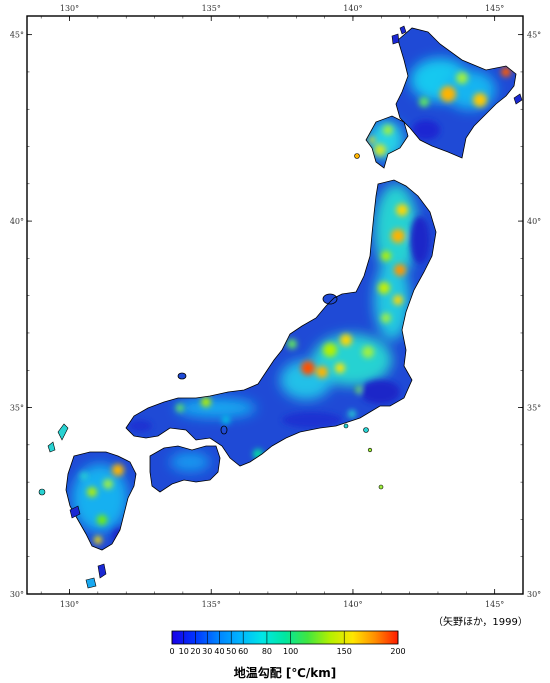 Image resolution: width=550 pixels, height=683 pixels. I want to click on lon-label-top: 135°, so click(211, 8).